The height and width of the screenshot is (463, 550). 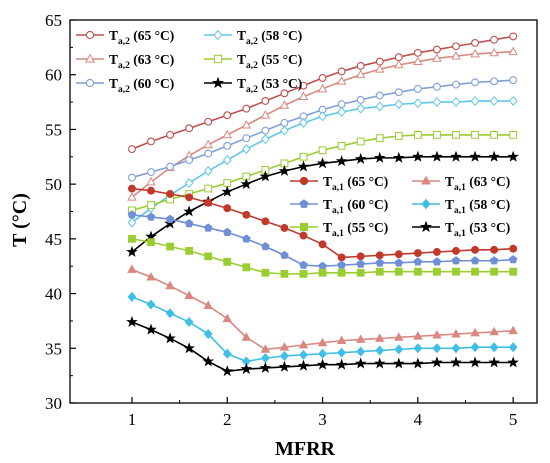 What do you see at coordinates (53, 129) in the screenshot?
I see `y-tick-label: 55` at bounding box center [53, 129].